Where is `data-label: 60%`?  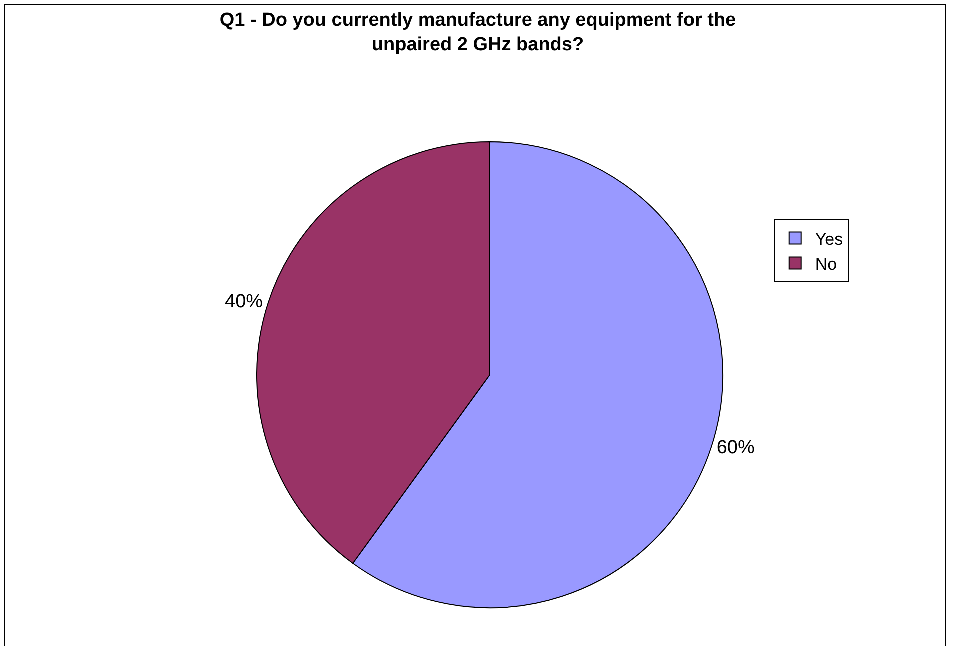
data-label: 60% is located at coordinates (735, 448).